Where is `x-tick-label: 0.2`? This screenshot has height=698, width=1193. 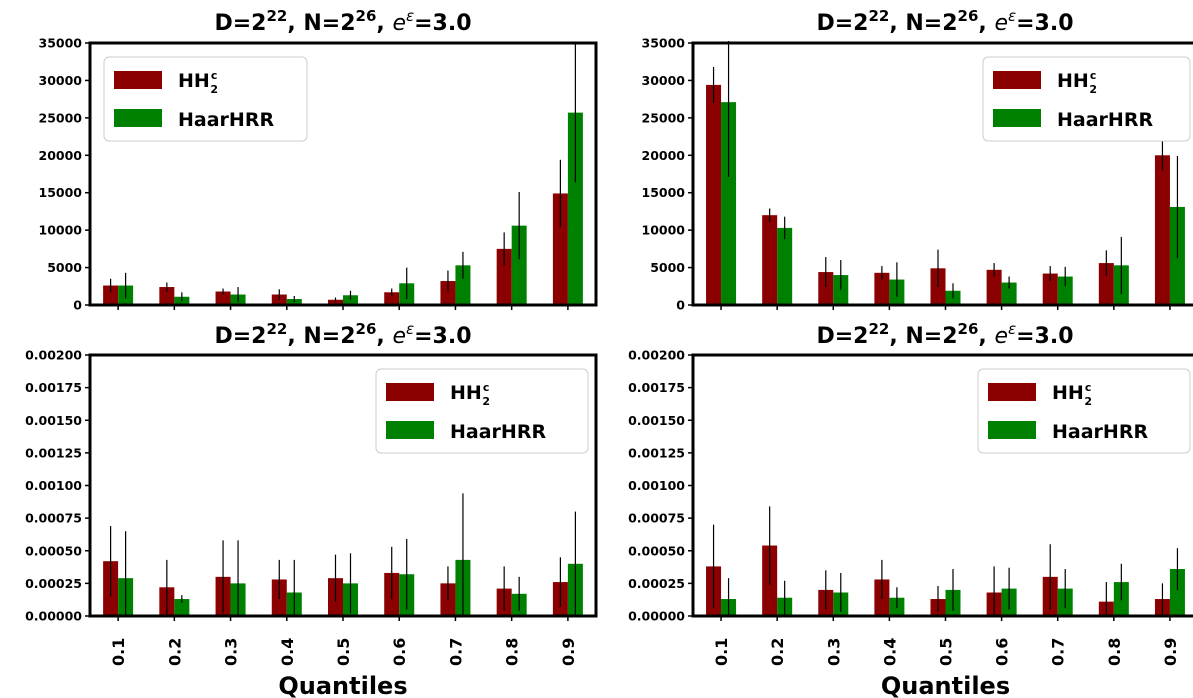 x-tick-label: 0.2 is located at coordinates (777, 652).